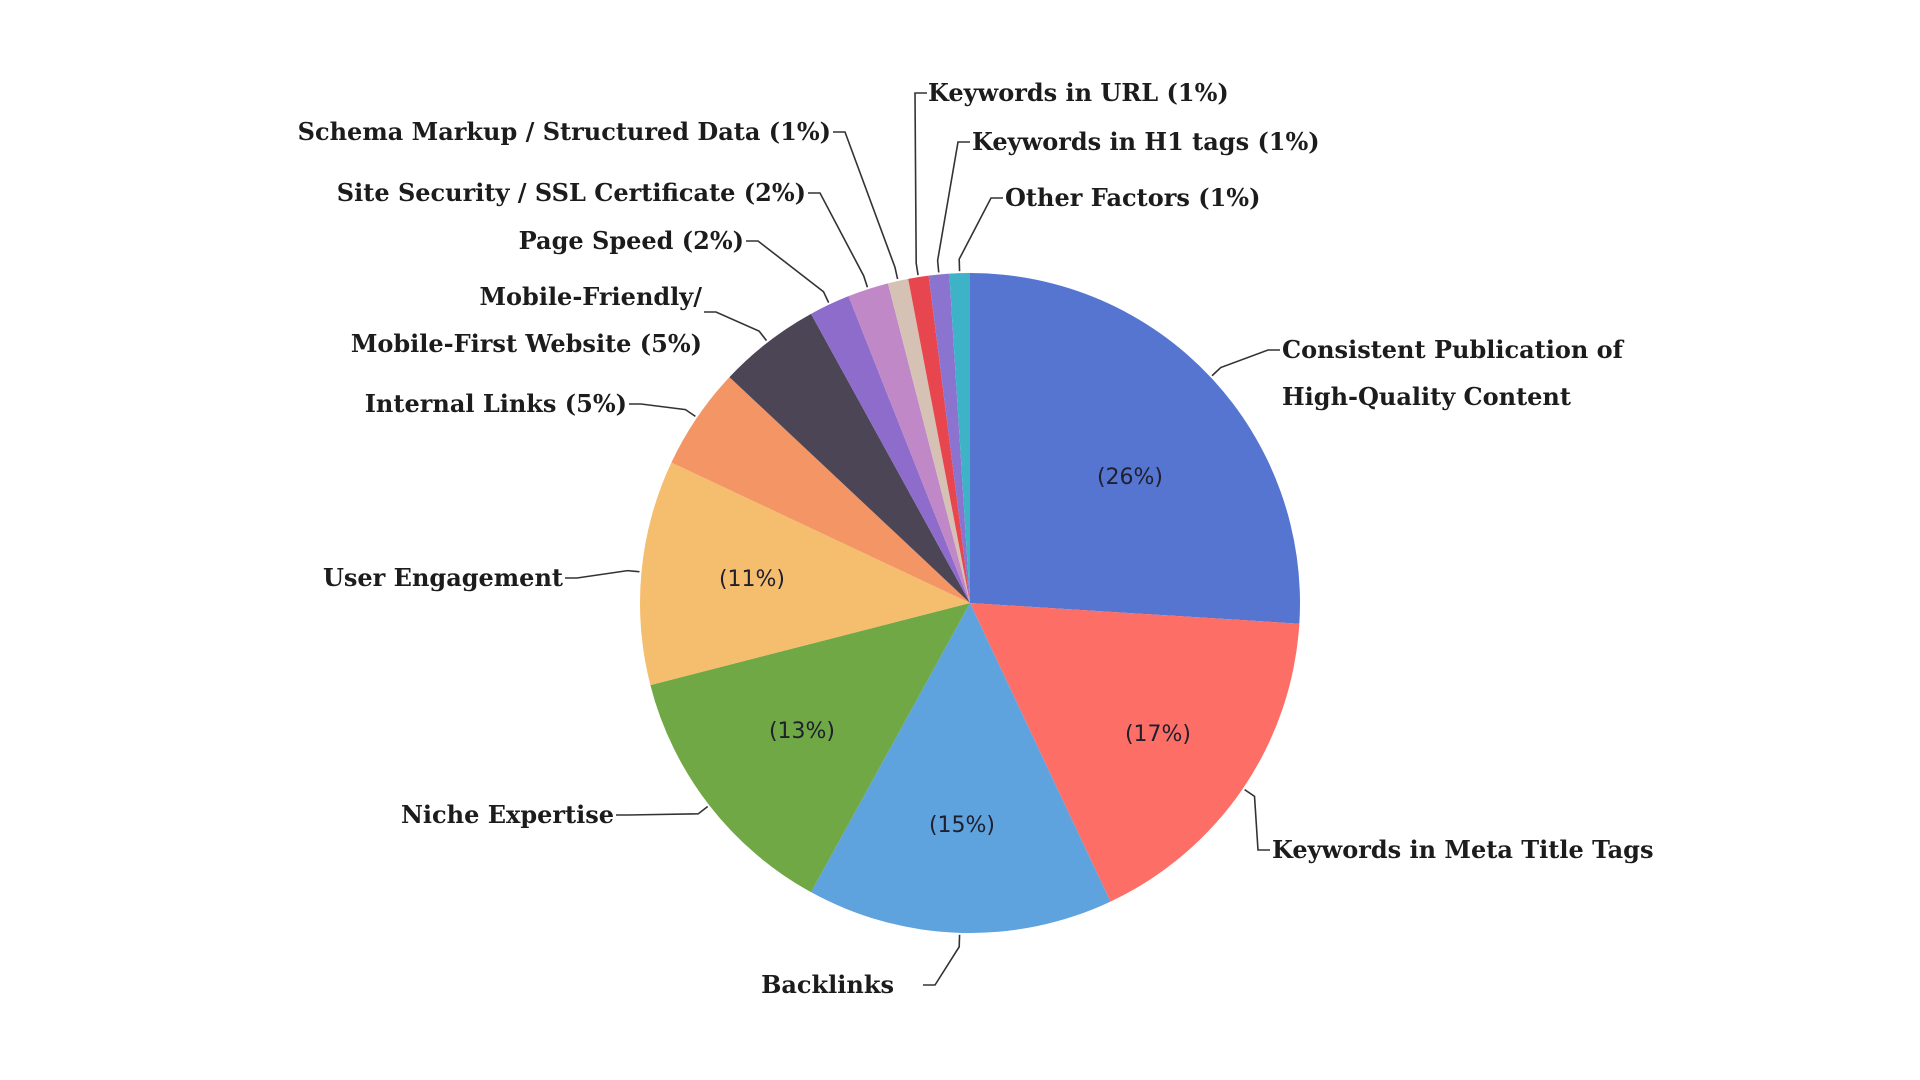 This screenshot has width=1920, height=1080. I want to click on slice-label: Schema Markup / Structured Data (1%), so click(564, 131).